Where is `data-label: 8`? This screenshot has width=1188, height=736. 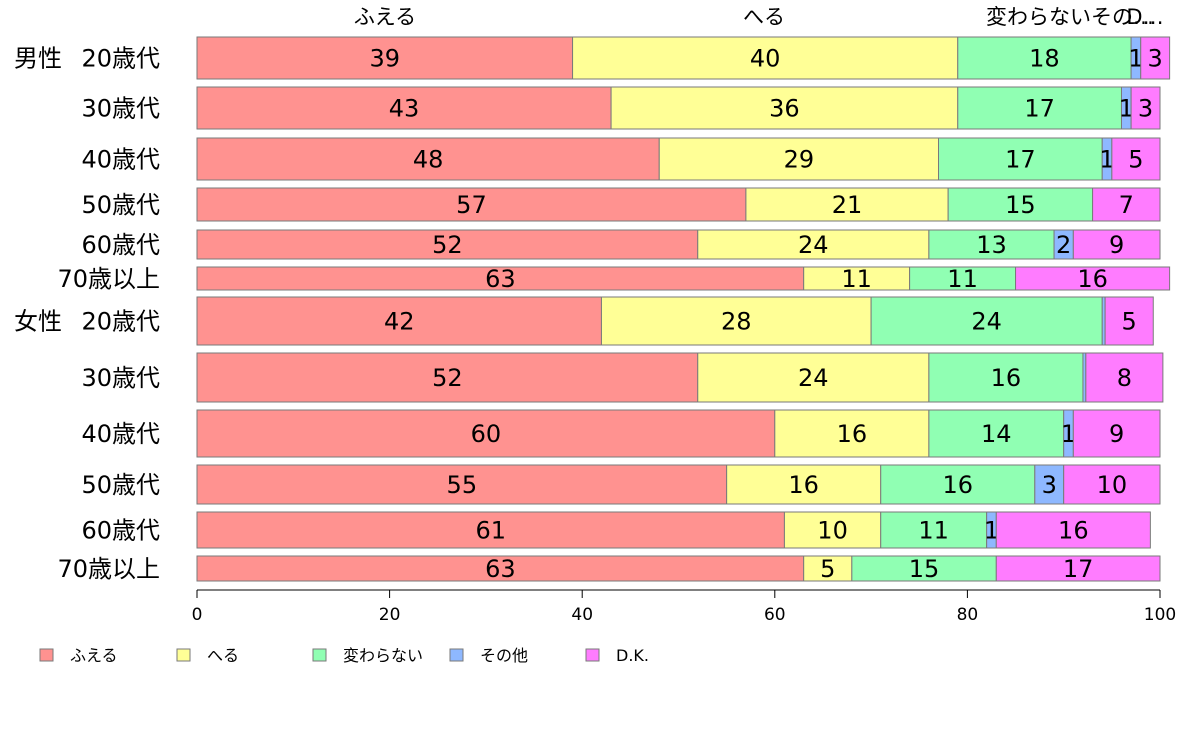
data-label: 8 is located at coordinates (1124, 378).